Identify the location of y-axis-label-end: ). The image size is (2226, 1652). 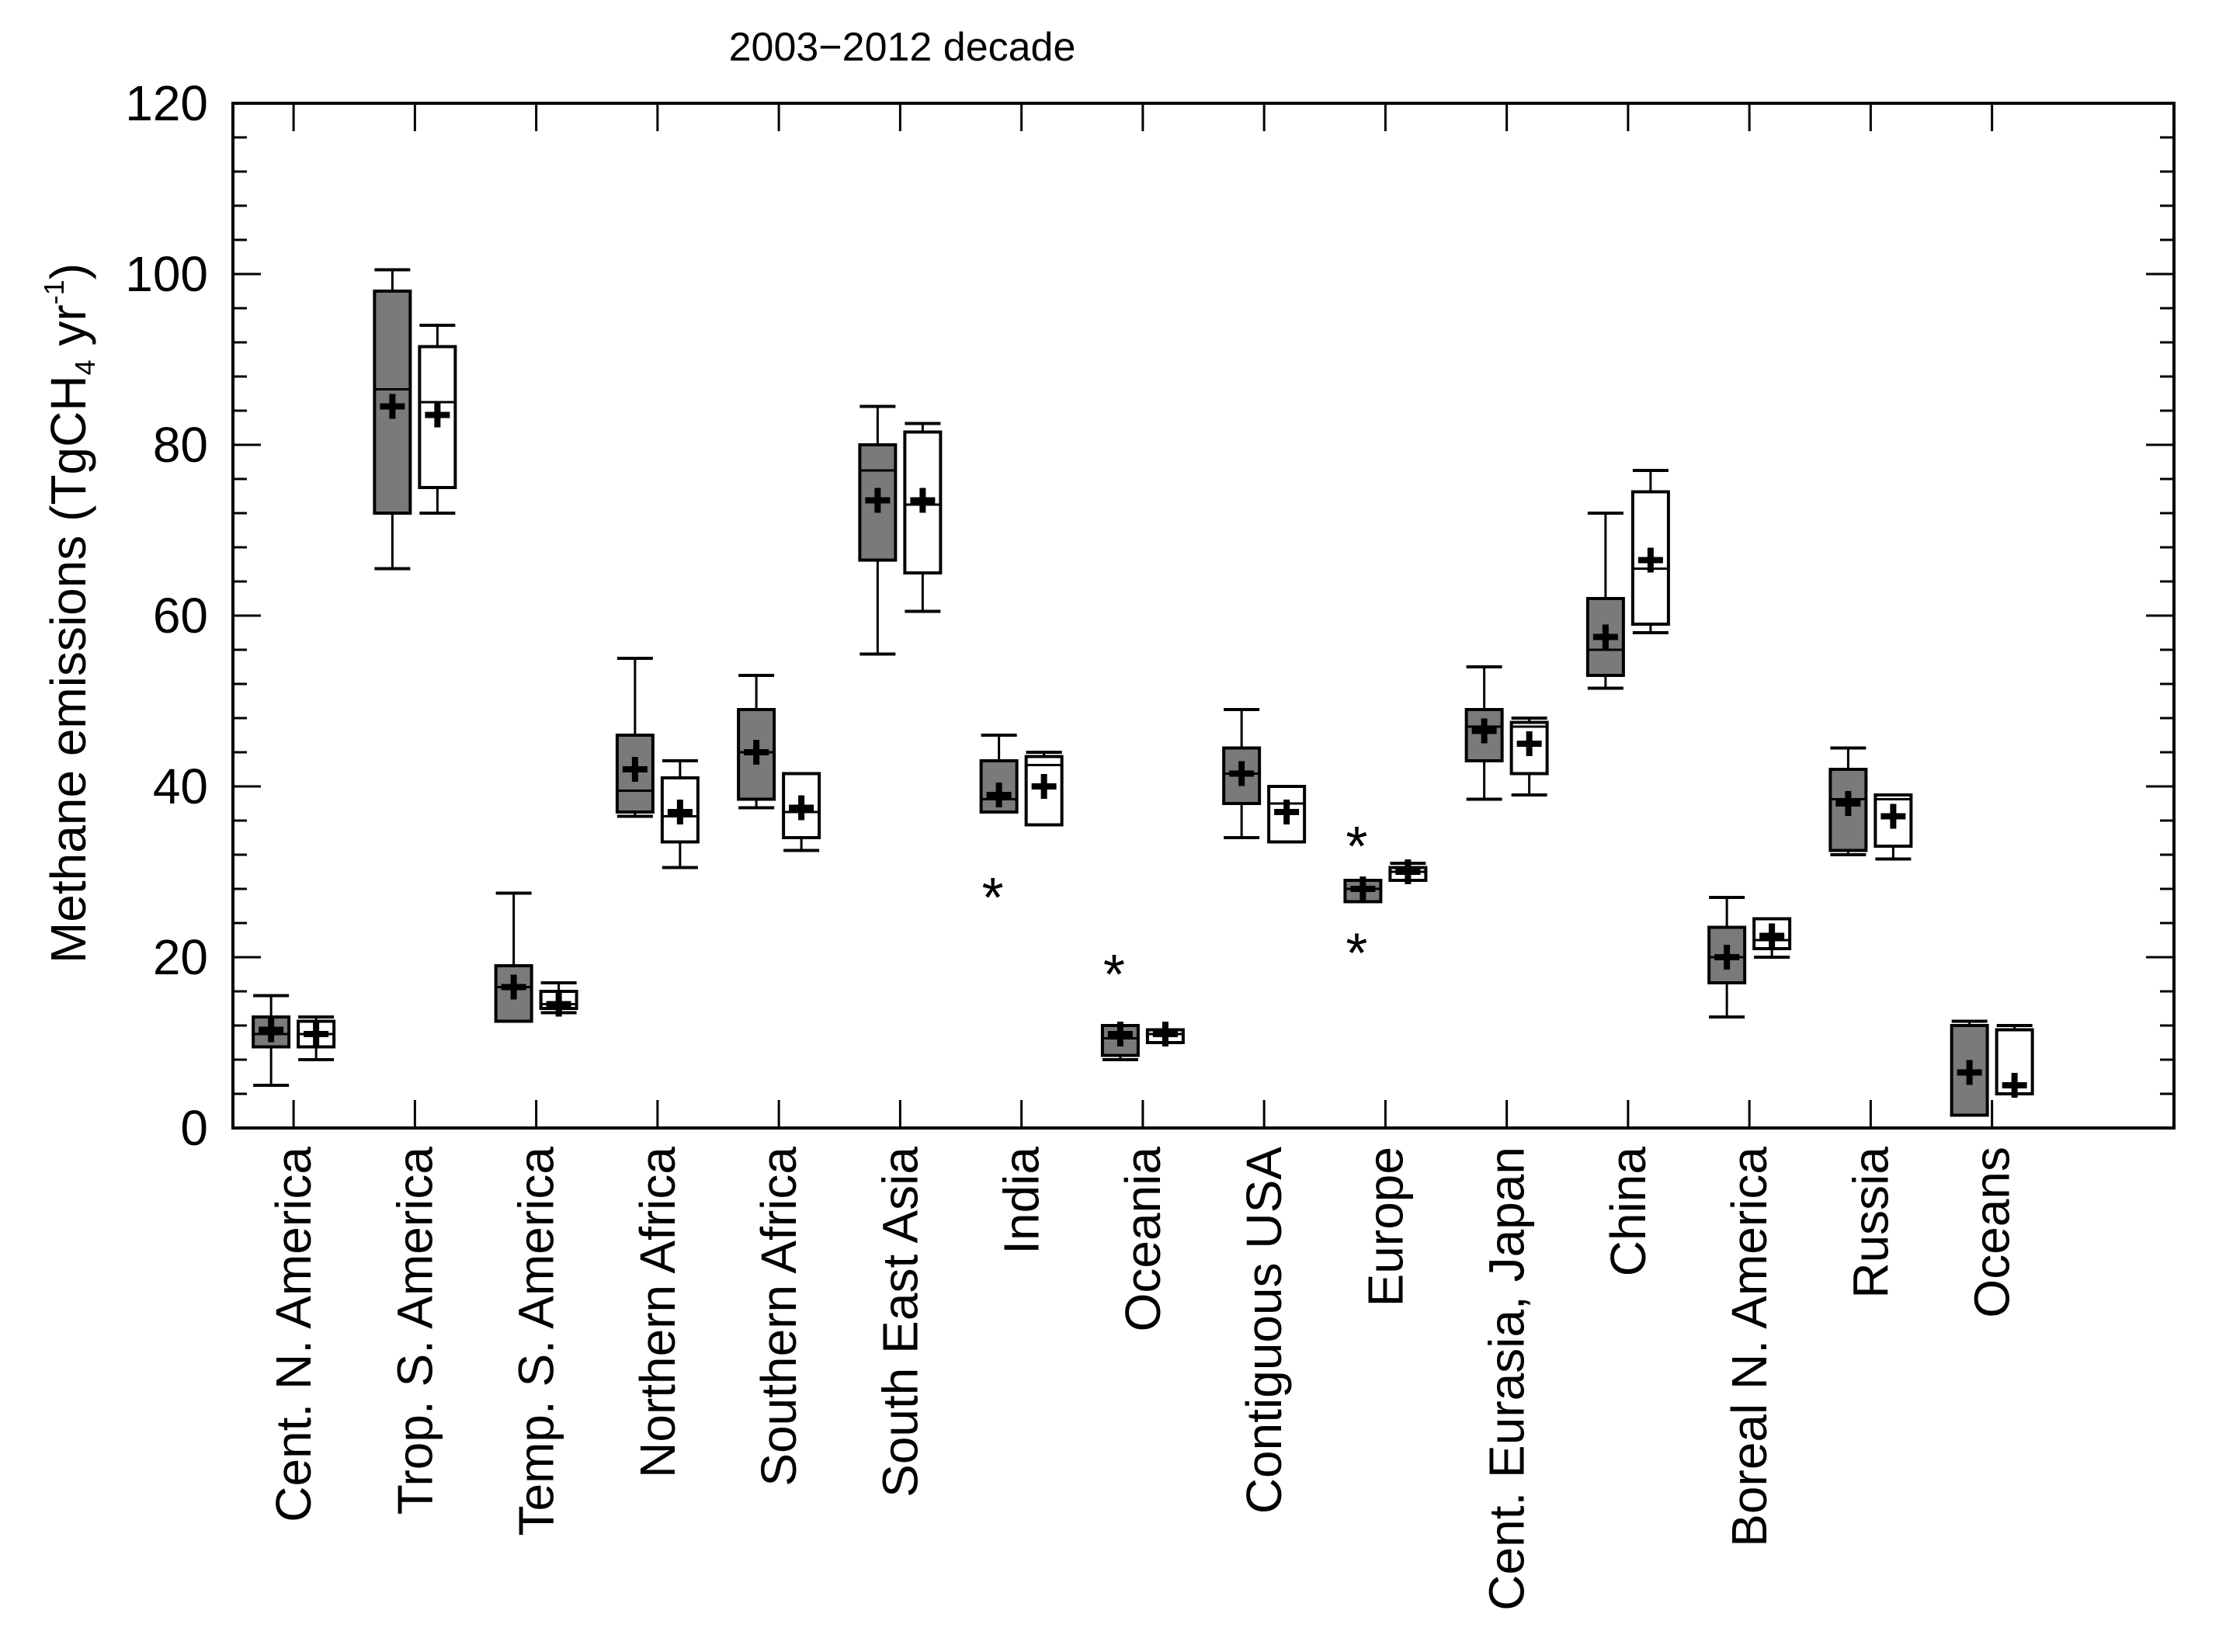
(68, 271).